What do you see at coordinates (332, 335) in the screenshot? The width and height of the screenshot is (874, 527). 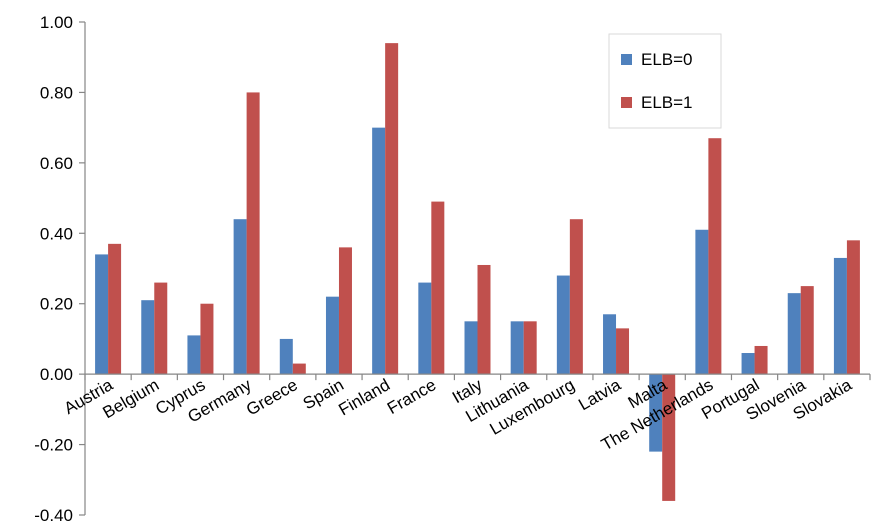 I see `bar-1-spain` at bounding box center [332, 335].